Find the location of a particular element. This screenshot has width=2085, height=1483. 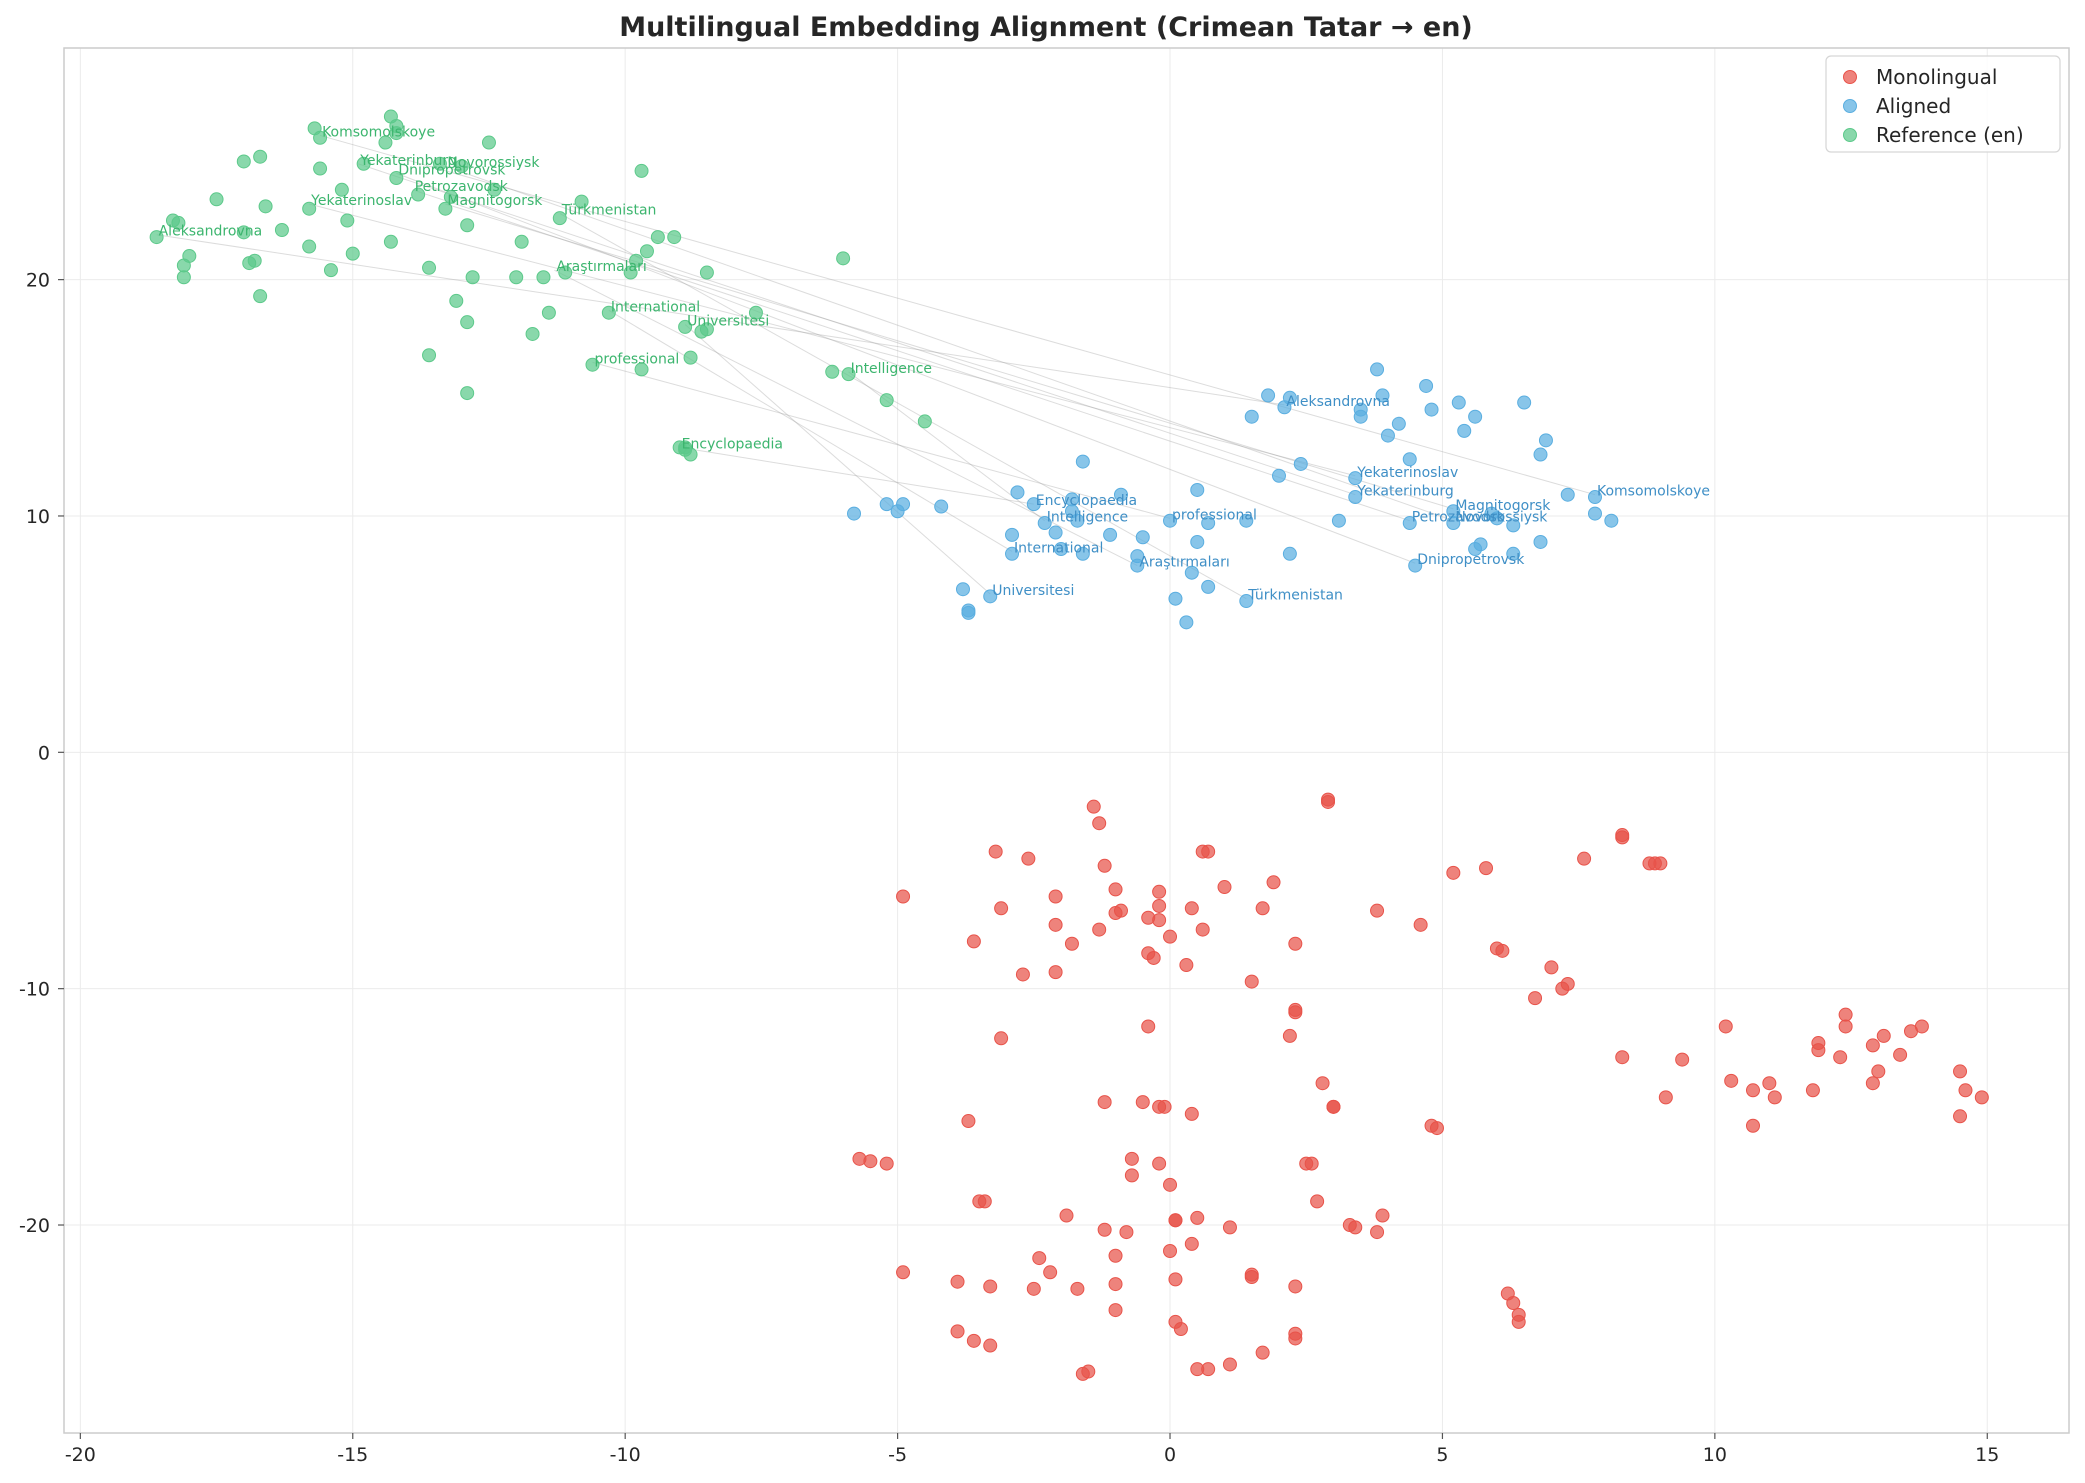

x-tick-label: -20 is located at coordinates (80, 1455).